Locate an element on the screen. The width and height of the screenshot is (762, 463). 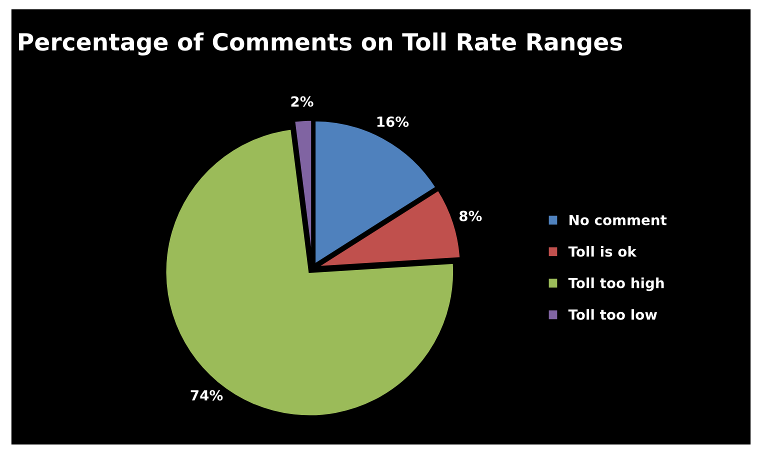
legend-label: Toll too low is located at coordinates (613, 314).